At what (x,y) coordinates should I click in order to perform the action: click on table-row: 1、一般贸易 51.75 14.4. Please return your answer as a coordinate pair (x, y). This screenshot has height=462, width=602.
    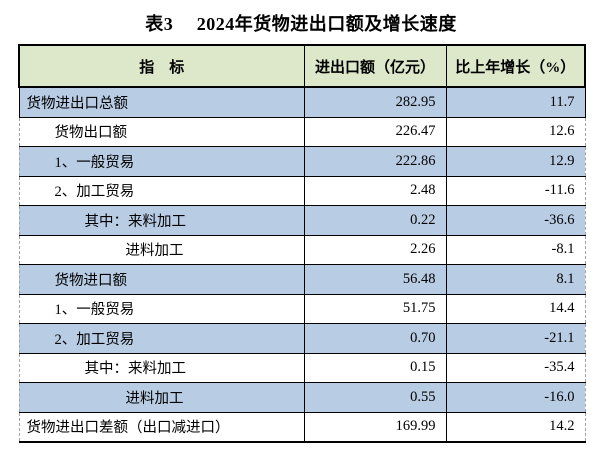
    Looking at the image, I should click on (302, 308).